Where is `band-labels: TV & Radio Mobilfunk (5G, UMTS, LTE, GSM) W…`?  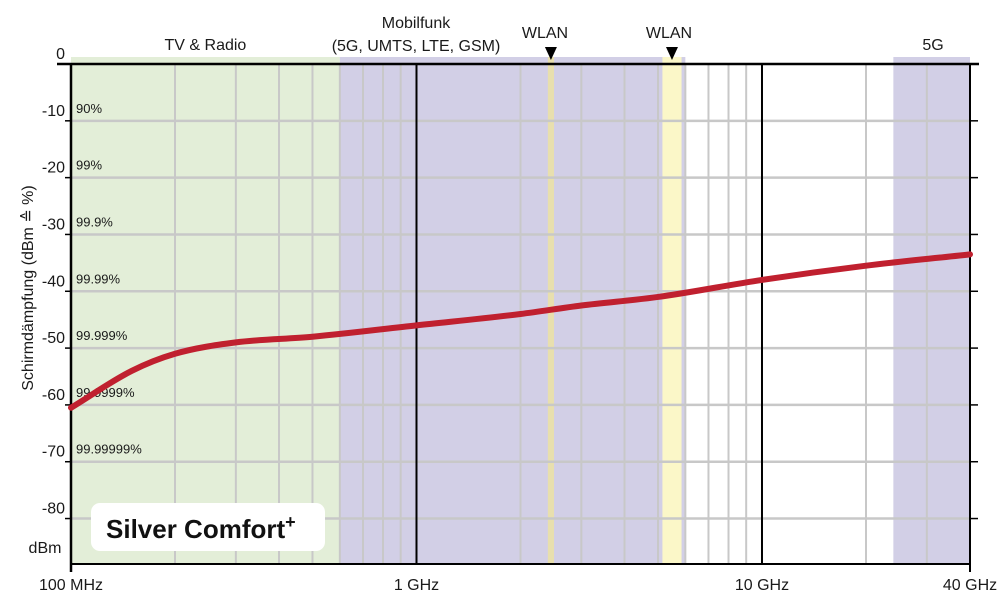 band-labels: TV & Radio Mobilfunk (5G, UMTS, LTE, GSM) W… is located at coordinates (554, 37).